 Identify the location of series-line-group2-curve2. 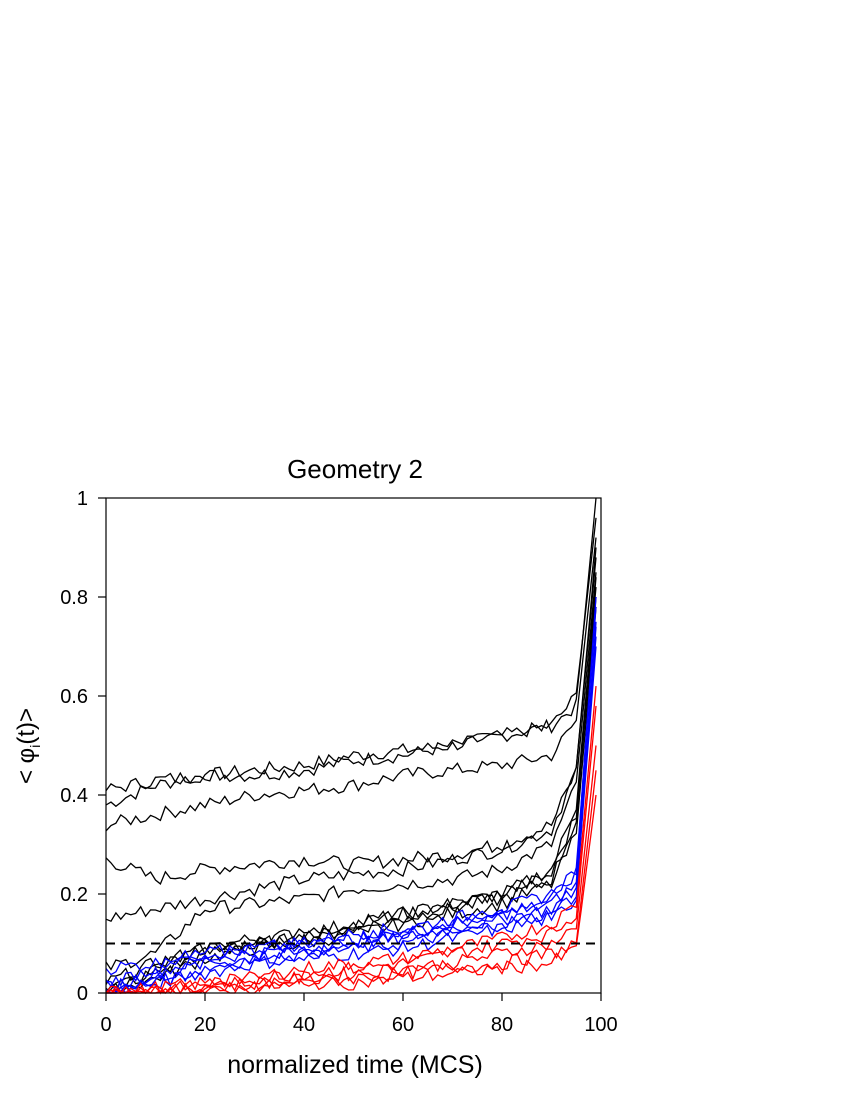
(351, 870).